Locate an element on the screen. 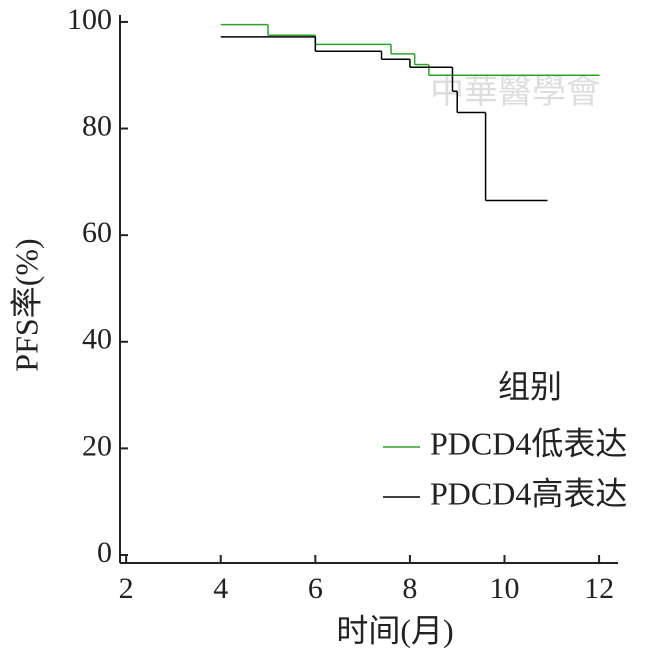 The image size is (672, 661). y-tick-label: 20 is located at coordinates (97, 445).